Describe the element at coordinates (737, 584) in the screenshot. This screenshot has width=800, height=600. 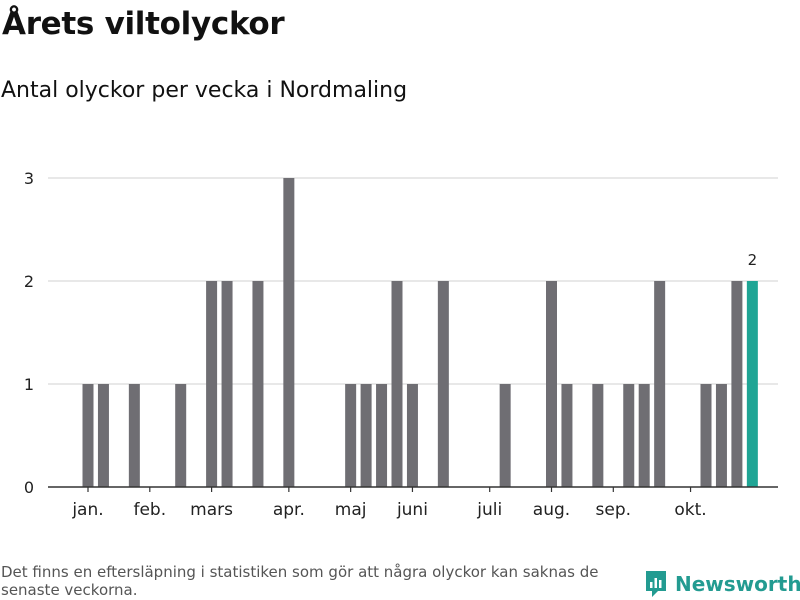
I see `brand-name: Newsworthy` at that location.